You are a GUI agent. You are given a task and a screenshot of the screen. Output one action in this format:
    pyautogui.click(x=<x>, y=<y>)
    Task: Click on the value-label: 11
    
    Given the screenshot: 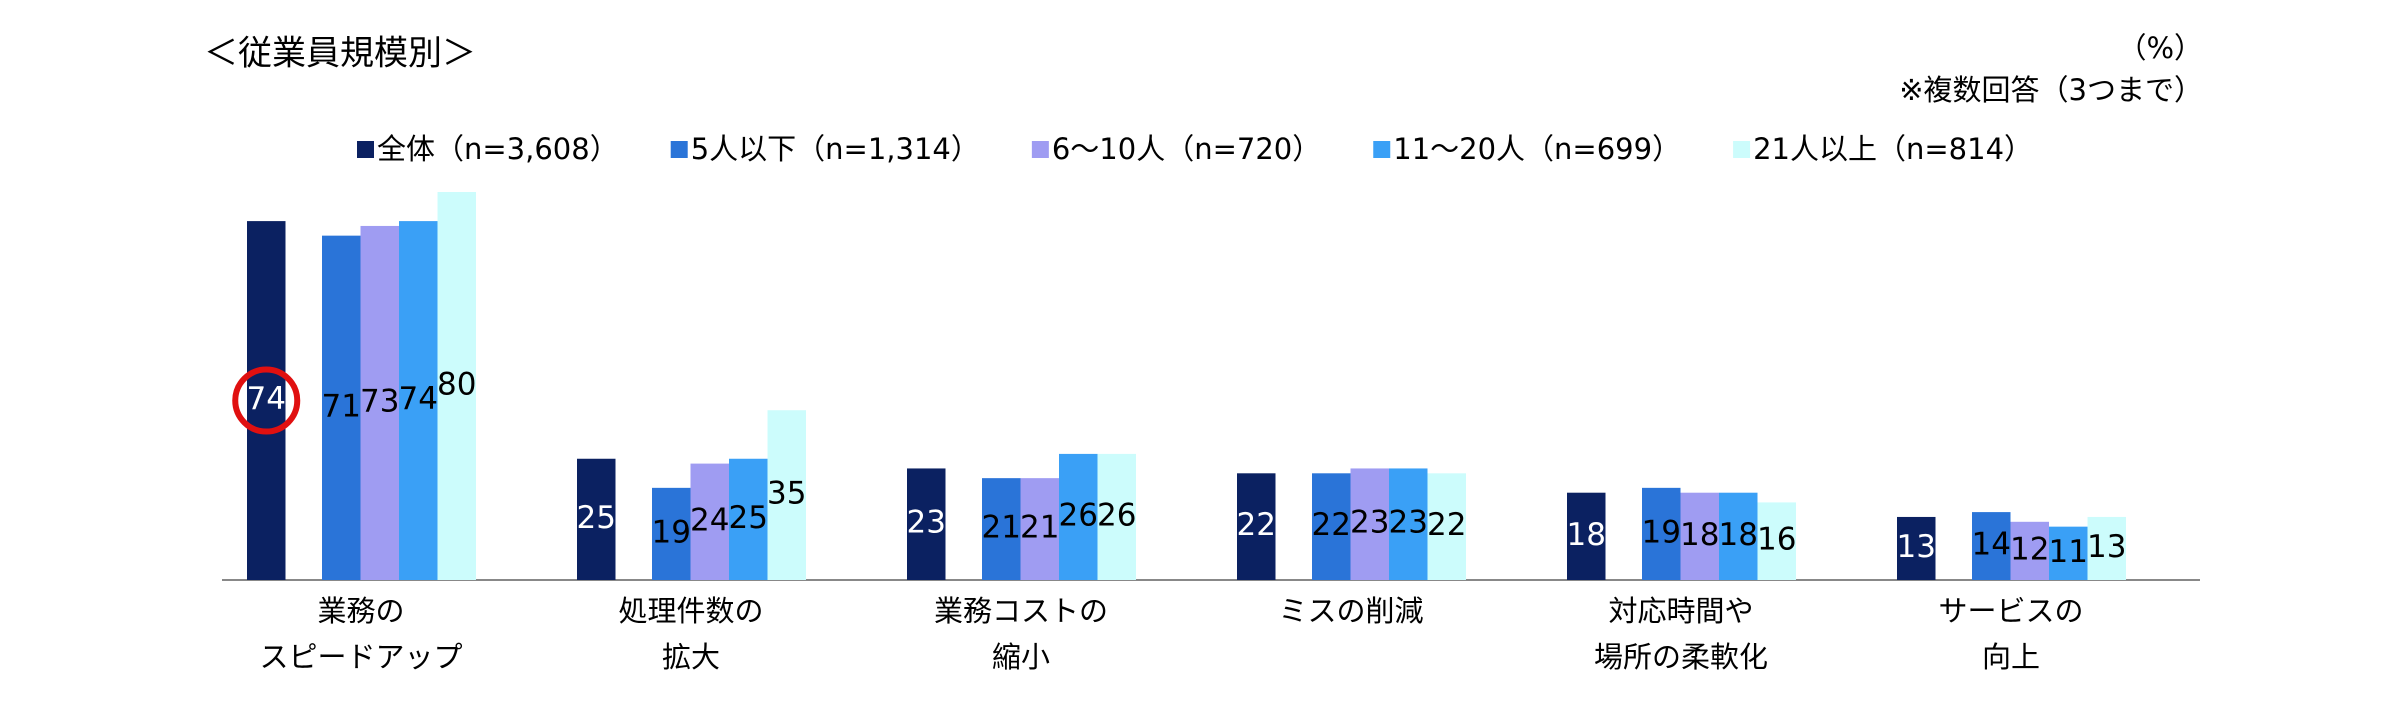 What is the action you would take?
    pyautogui.click(x=2068, y=552)
    